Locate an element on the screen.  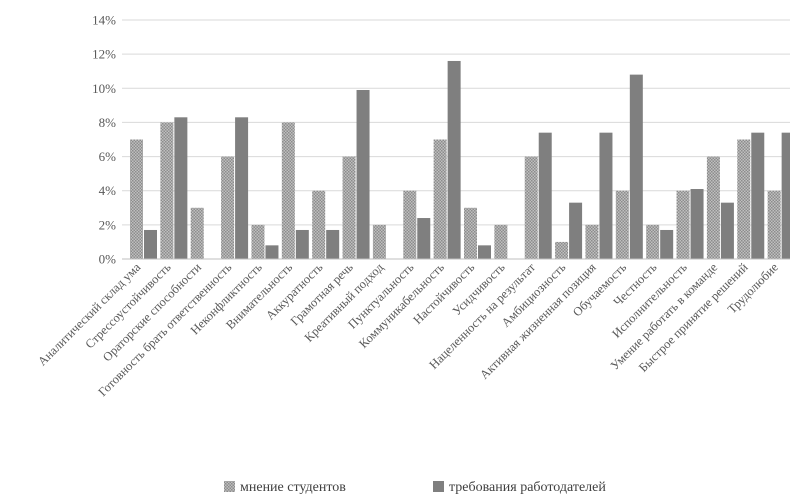
legend-swatch-employers is located at coordinates (438, 486).